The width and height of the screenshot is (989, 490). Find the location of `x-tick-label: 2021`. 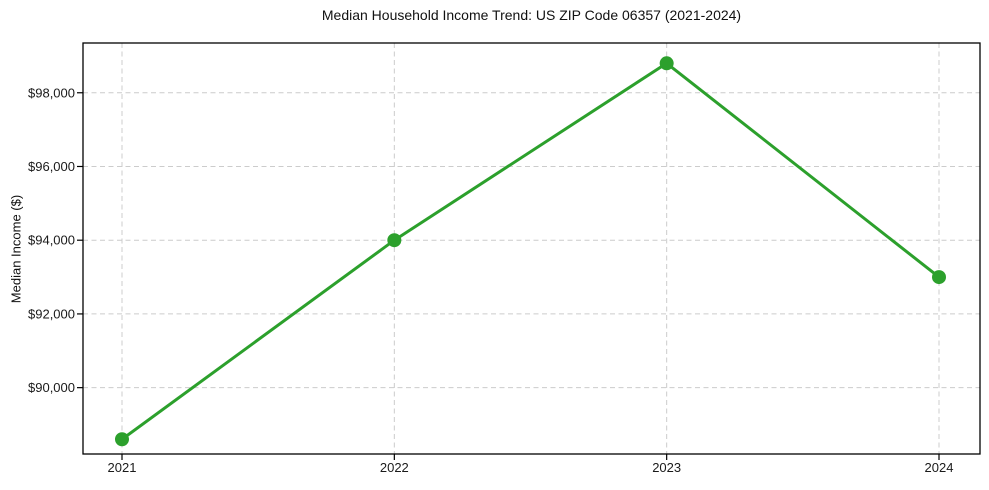

x-tick-label: 2021 is located at coordinates (122, 467).